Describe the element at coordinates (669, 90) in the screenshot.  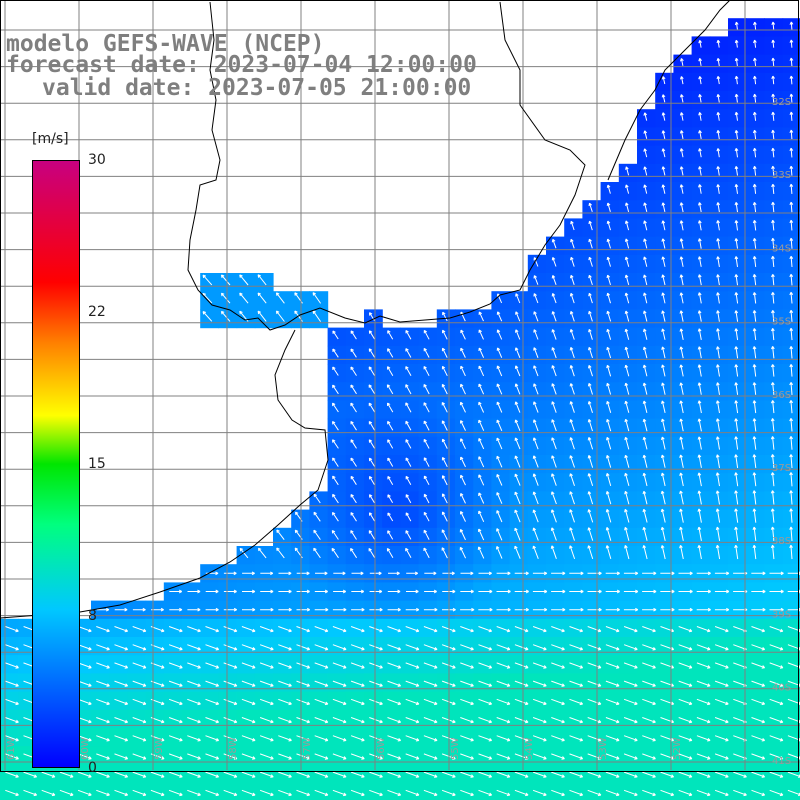
I see `coastline-path` at that location.